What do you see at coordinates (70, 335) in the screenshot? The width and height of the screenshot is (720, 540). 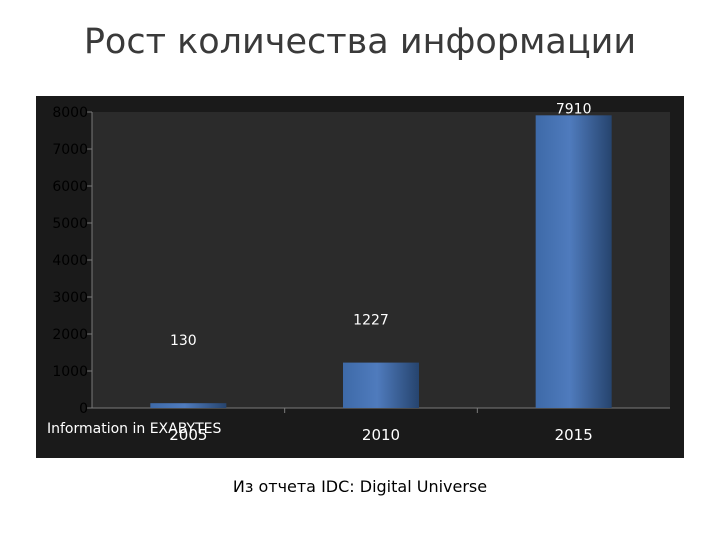 I see `y-tick-label: 2000` at bounding box center [70, 335].